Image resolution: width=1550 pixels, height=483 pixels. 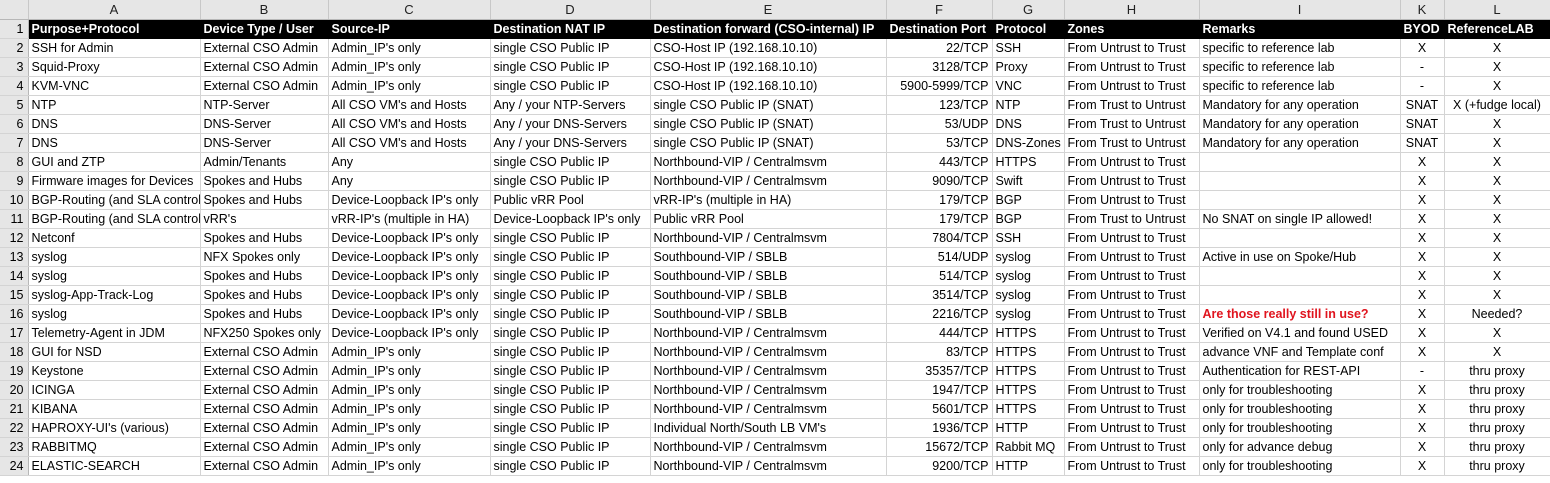 What do you see at coordinates (1300, 447) in the screenshot?
I see `table-cell: only for advance debug` at bounding box center [1300, 447].